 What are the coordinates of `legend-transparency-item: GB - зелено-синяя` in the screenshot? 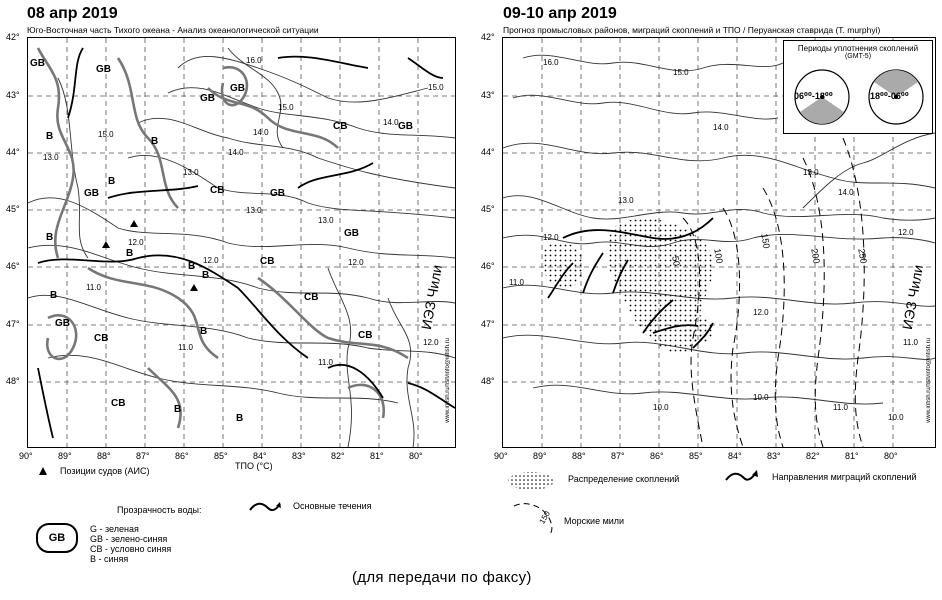 It's located at (129, 539).